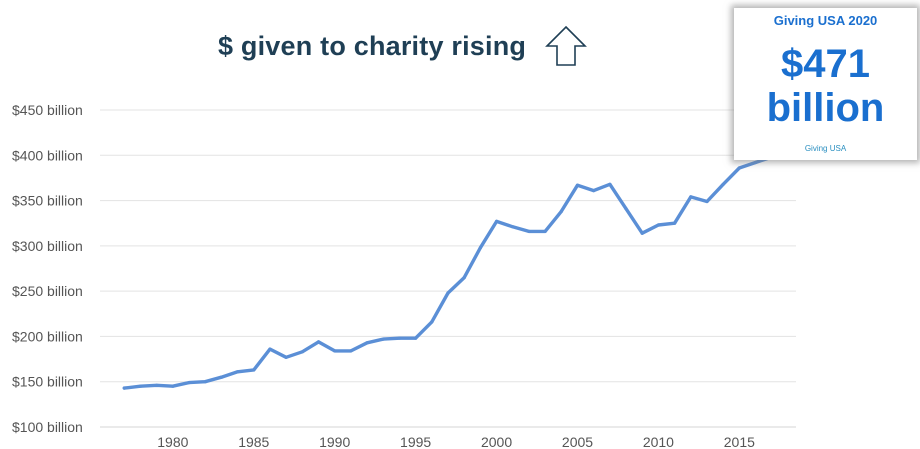 The width and height of the screenshot is (920, 449). I want to click on data-point-1987, so click(286, 357).